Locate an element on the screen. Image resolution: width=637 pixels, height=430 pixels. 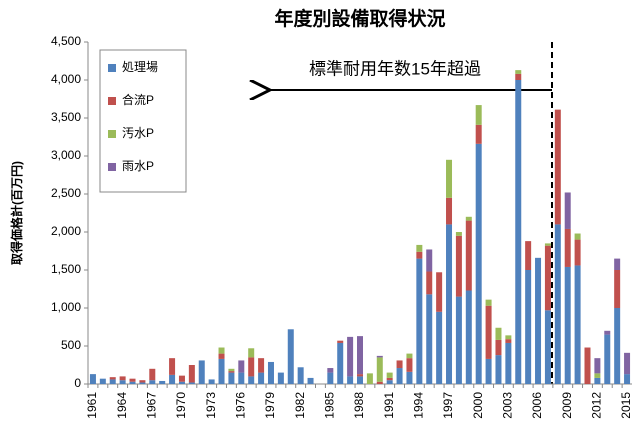
x-tick-label: 2003 is located at coordinates (508, 405).